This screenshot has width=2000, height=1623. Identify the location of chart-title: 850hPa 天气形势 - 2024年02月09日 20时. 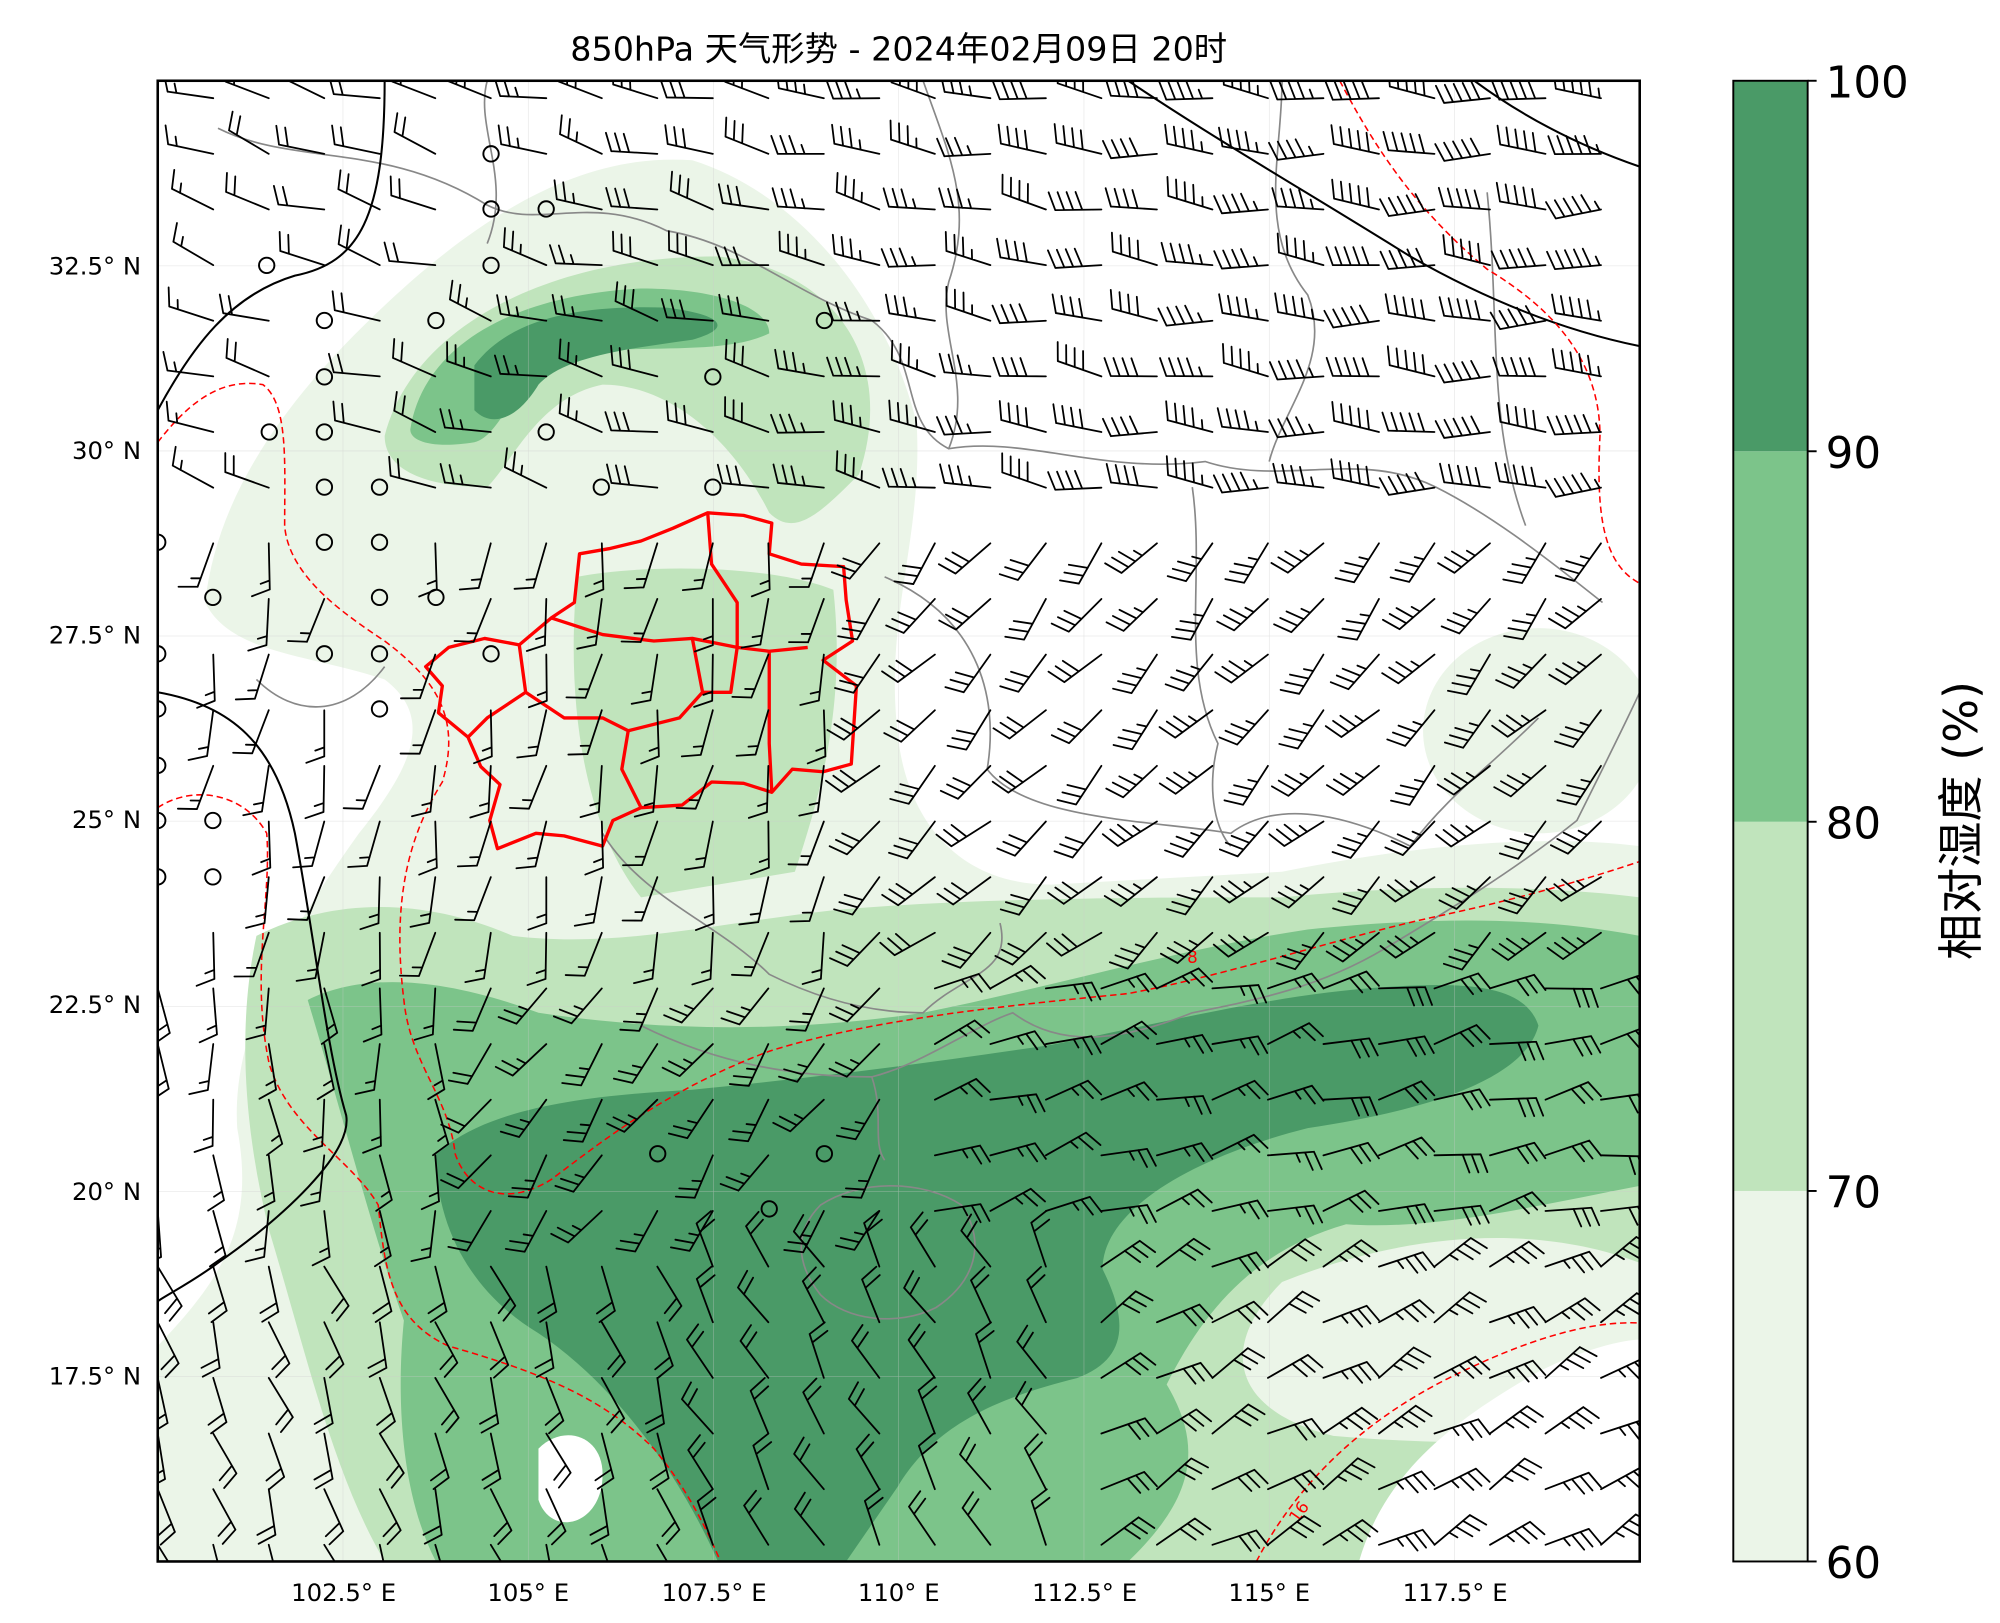
(898, 48).